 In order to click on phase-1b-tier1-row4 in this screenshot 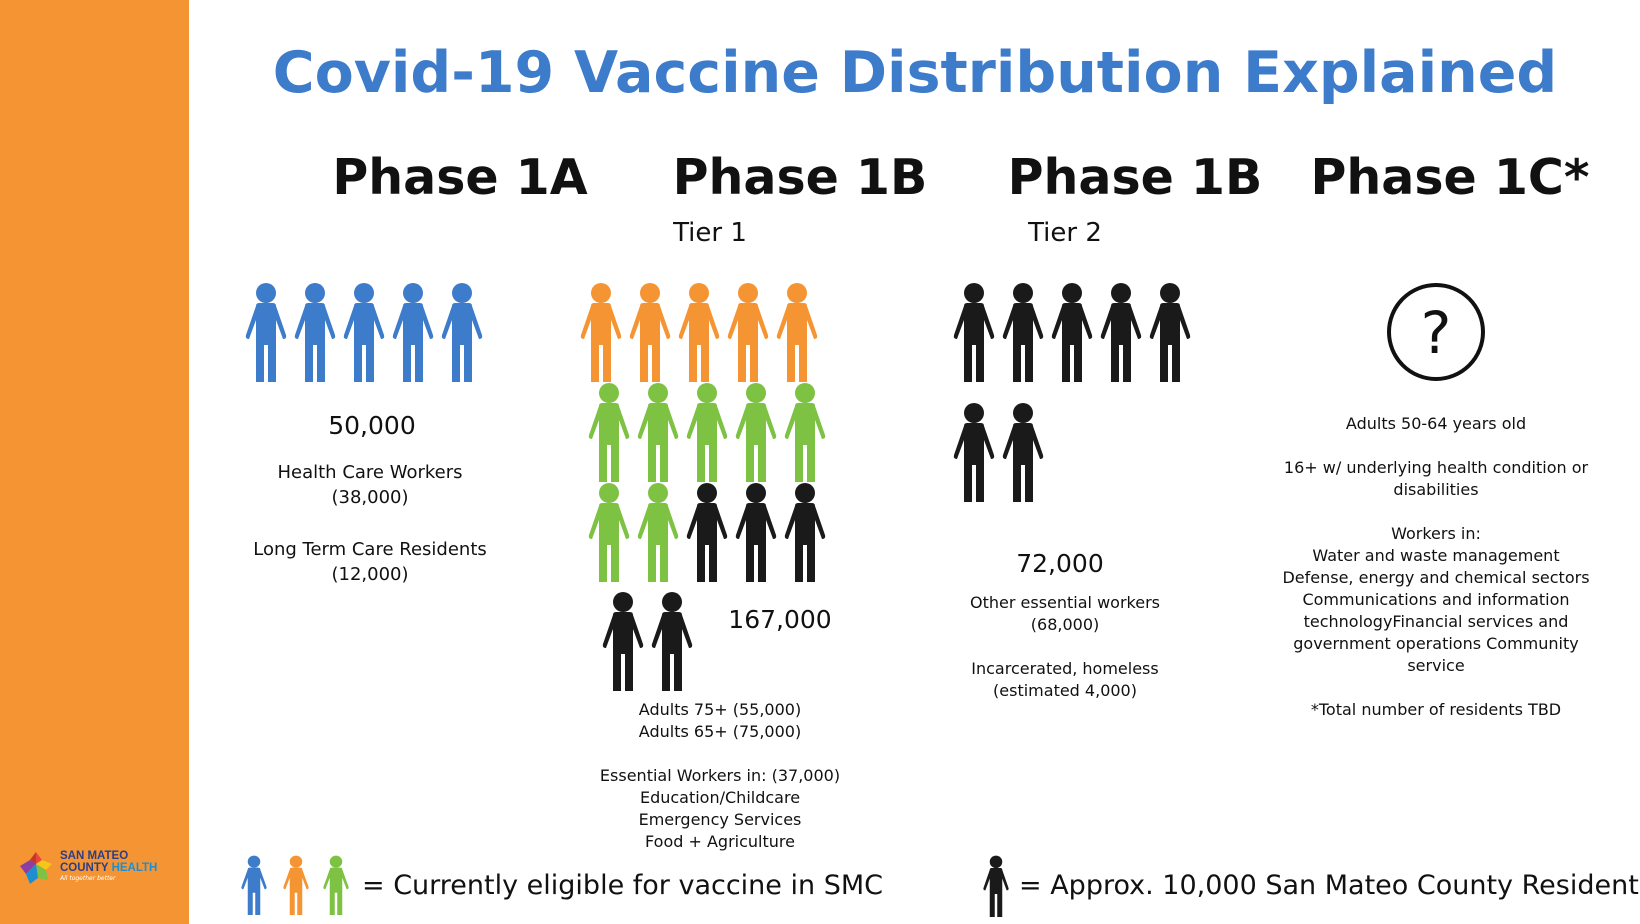, I will do `click(654, 641)`.